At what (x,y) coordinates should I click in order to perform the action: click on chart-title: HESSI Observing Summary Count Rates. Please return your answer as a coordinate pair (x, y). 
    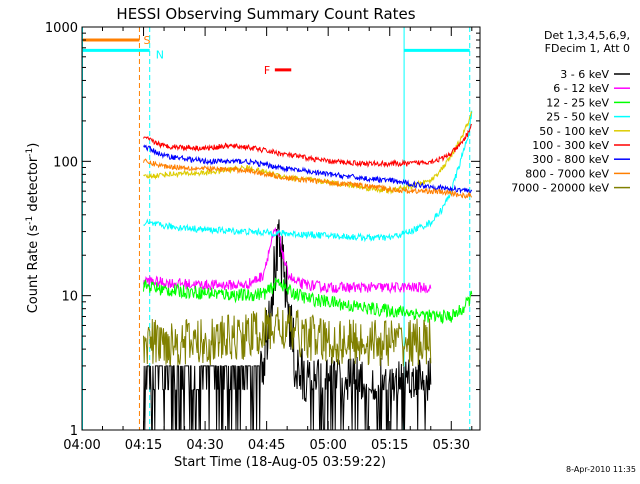
    Looking at the image, I should click on (265, 14).